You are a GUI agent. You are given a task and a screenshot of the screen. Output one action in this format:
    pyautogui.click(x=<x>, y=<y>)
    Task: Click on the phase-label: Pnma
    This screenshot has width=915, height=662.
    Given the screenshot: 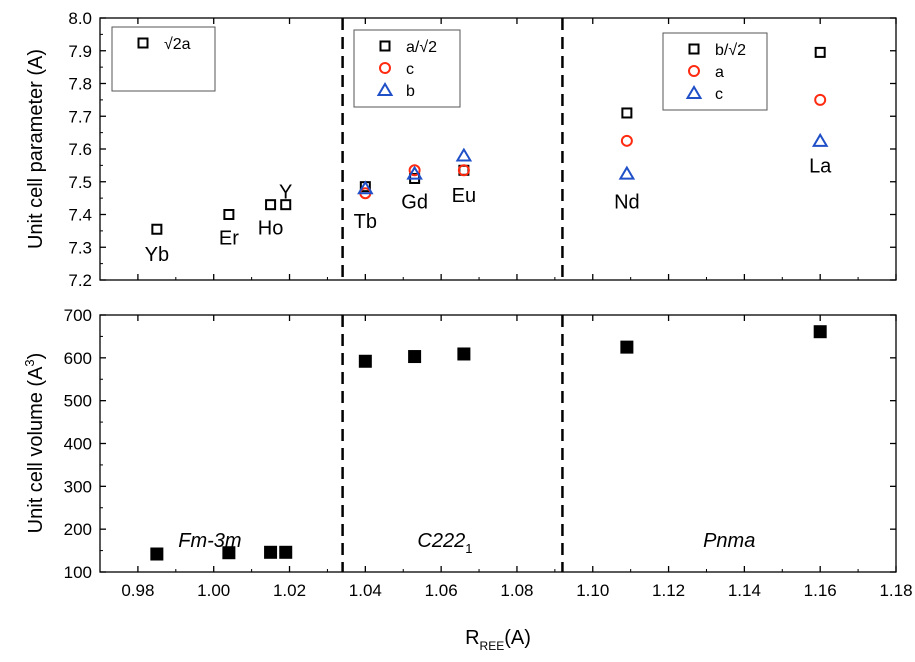 What is the action you would take?
    pyautogui.click(x=729, y=541)
    